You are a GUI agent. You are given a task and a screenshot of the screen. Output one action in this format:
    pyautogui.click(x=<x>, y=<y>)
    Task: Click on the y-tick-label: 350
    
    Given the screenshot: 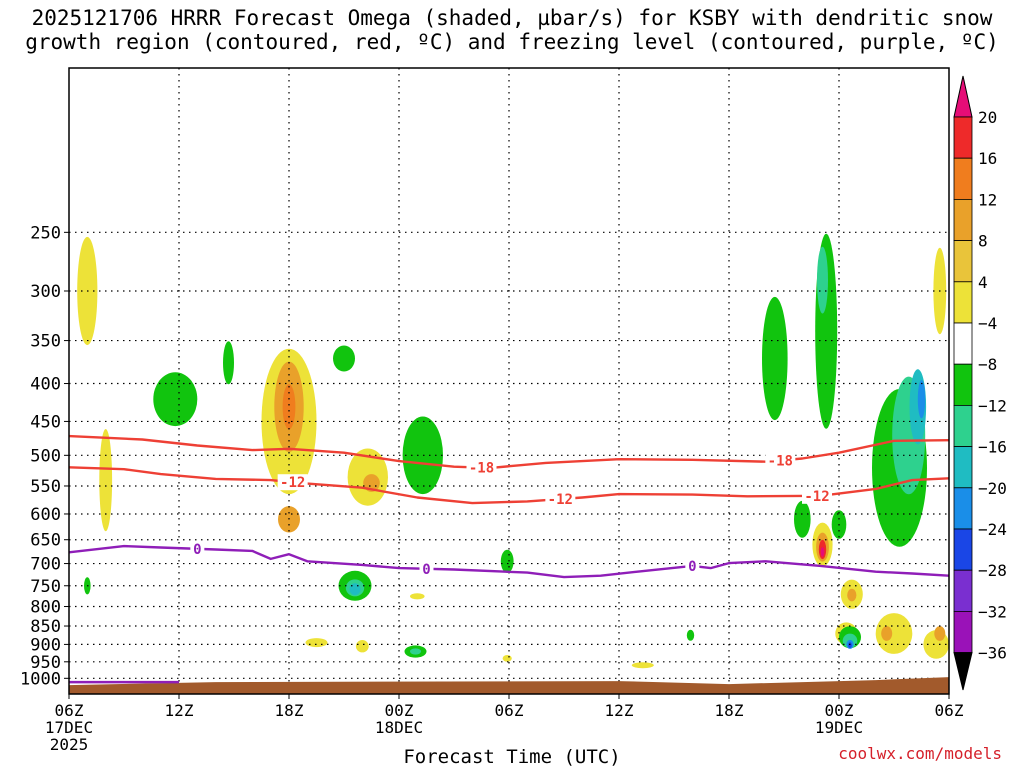 What is the action you would take?
    pyautogui.click(x=45, y=342)
    